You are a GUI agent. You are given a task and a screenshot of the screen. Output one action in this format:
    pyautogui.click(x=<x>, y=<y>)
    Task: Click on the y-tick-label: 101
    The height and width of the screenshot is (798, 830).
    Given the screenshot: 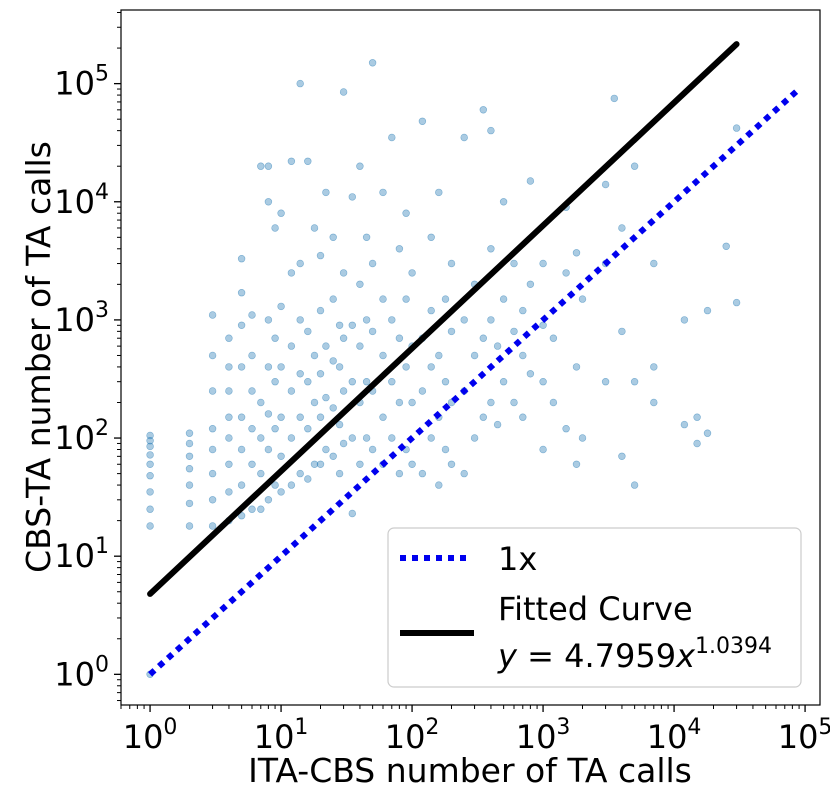 What is the action you would take?
    pyautogui.click(x=81, y=554)
    